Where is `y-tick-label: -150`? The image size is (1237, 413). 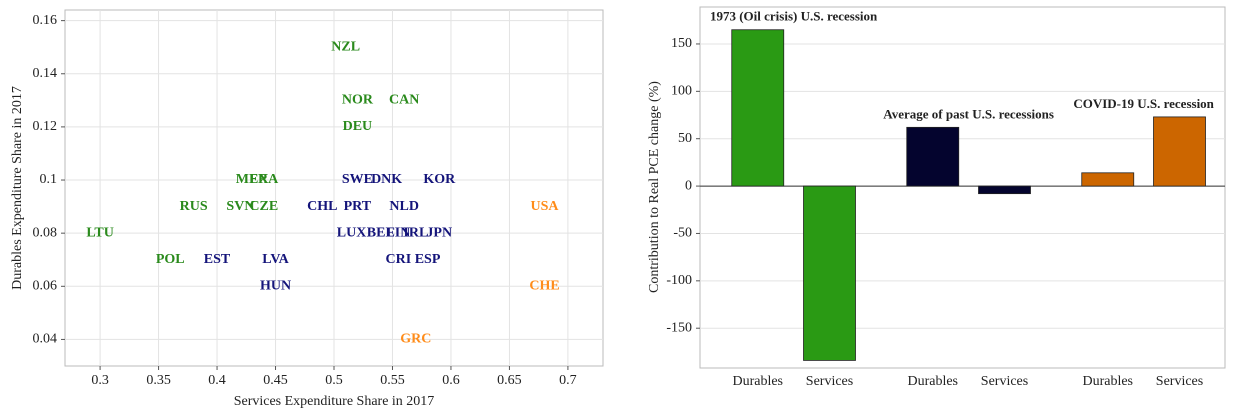
y-tick-label: -150 is located at coordinates (679, 327).